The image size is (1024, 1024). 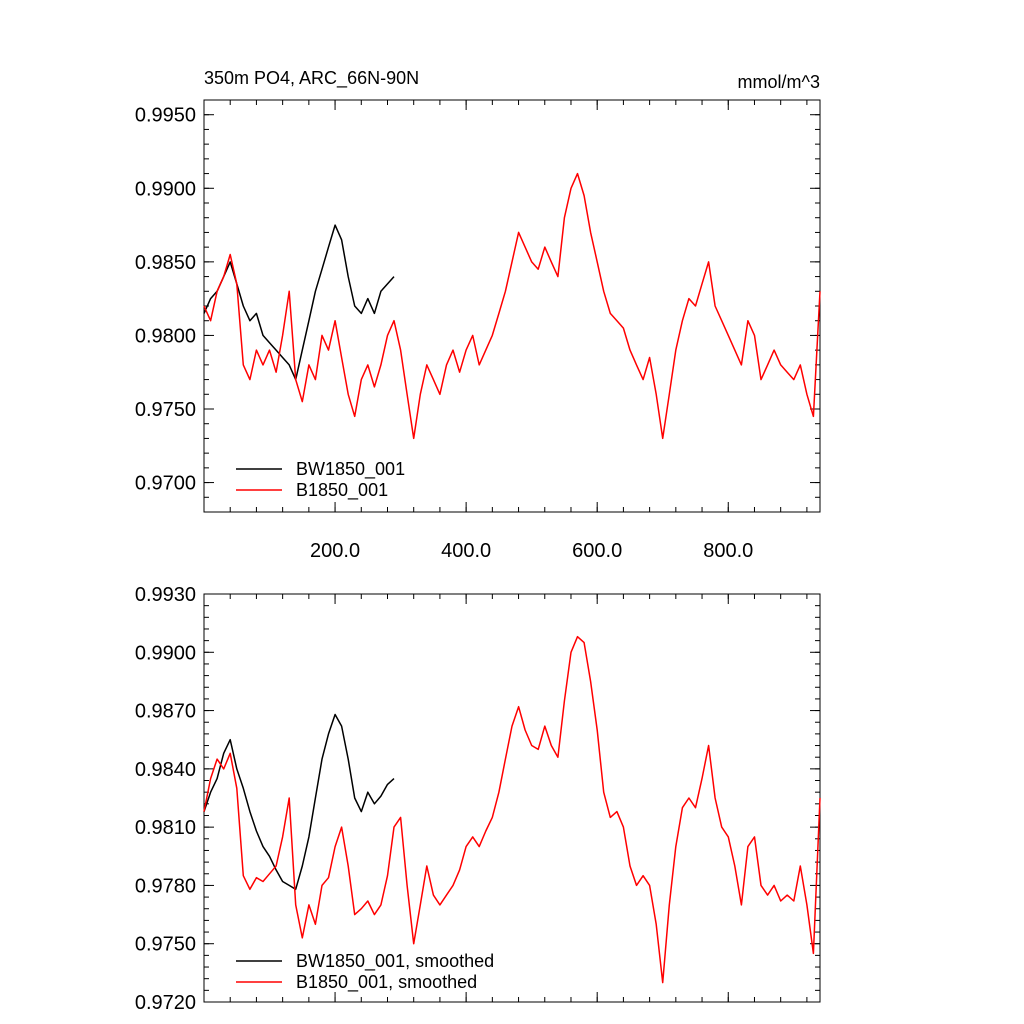 What do you see at coordinates (165, 1003) in the screenshot?
I see `bottom-y-tick-label: 0.9720` at bounding box center [165, 1003].